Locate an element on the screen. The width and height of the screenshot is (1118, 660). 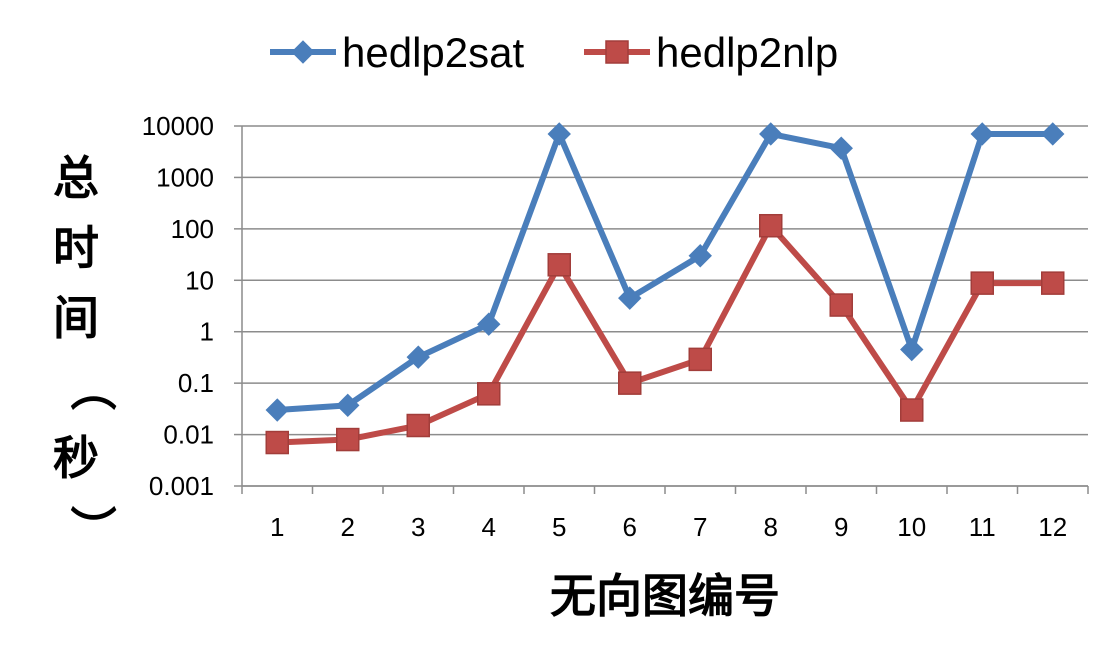
y-tick-label: 1 is located at coordinates (207, 332).